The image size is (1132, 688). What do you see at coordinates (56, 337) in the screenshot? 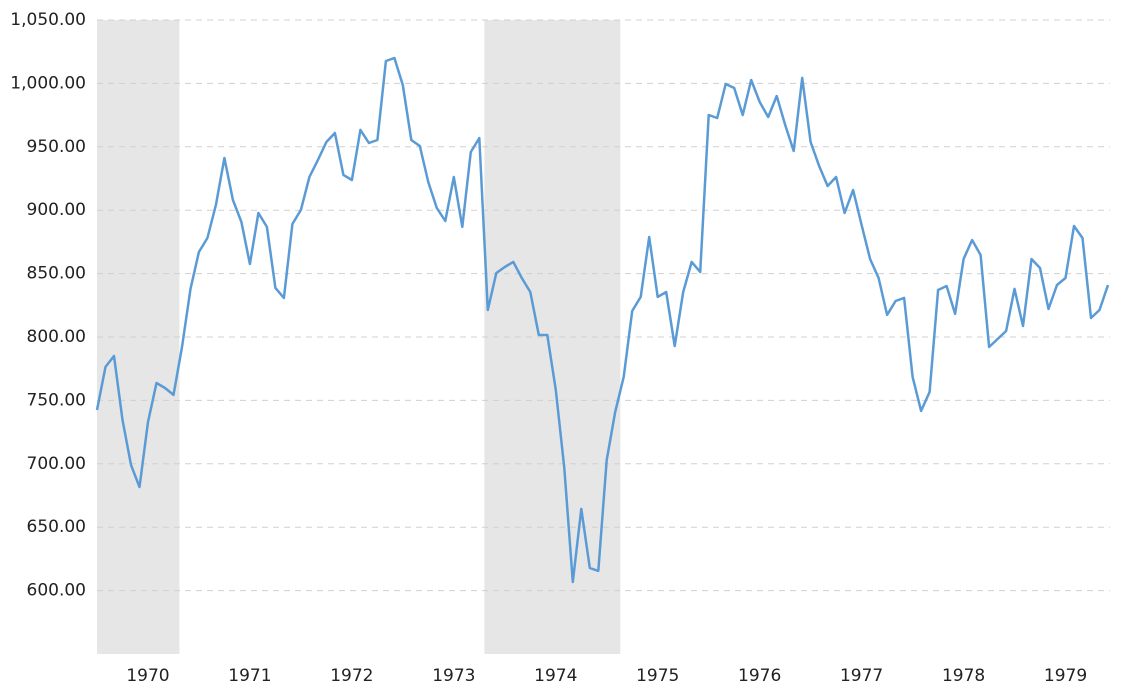
I see `y-tick-label: 800.00` at bounding box center [56, 337].